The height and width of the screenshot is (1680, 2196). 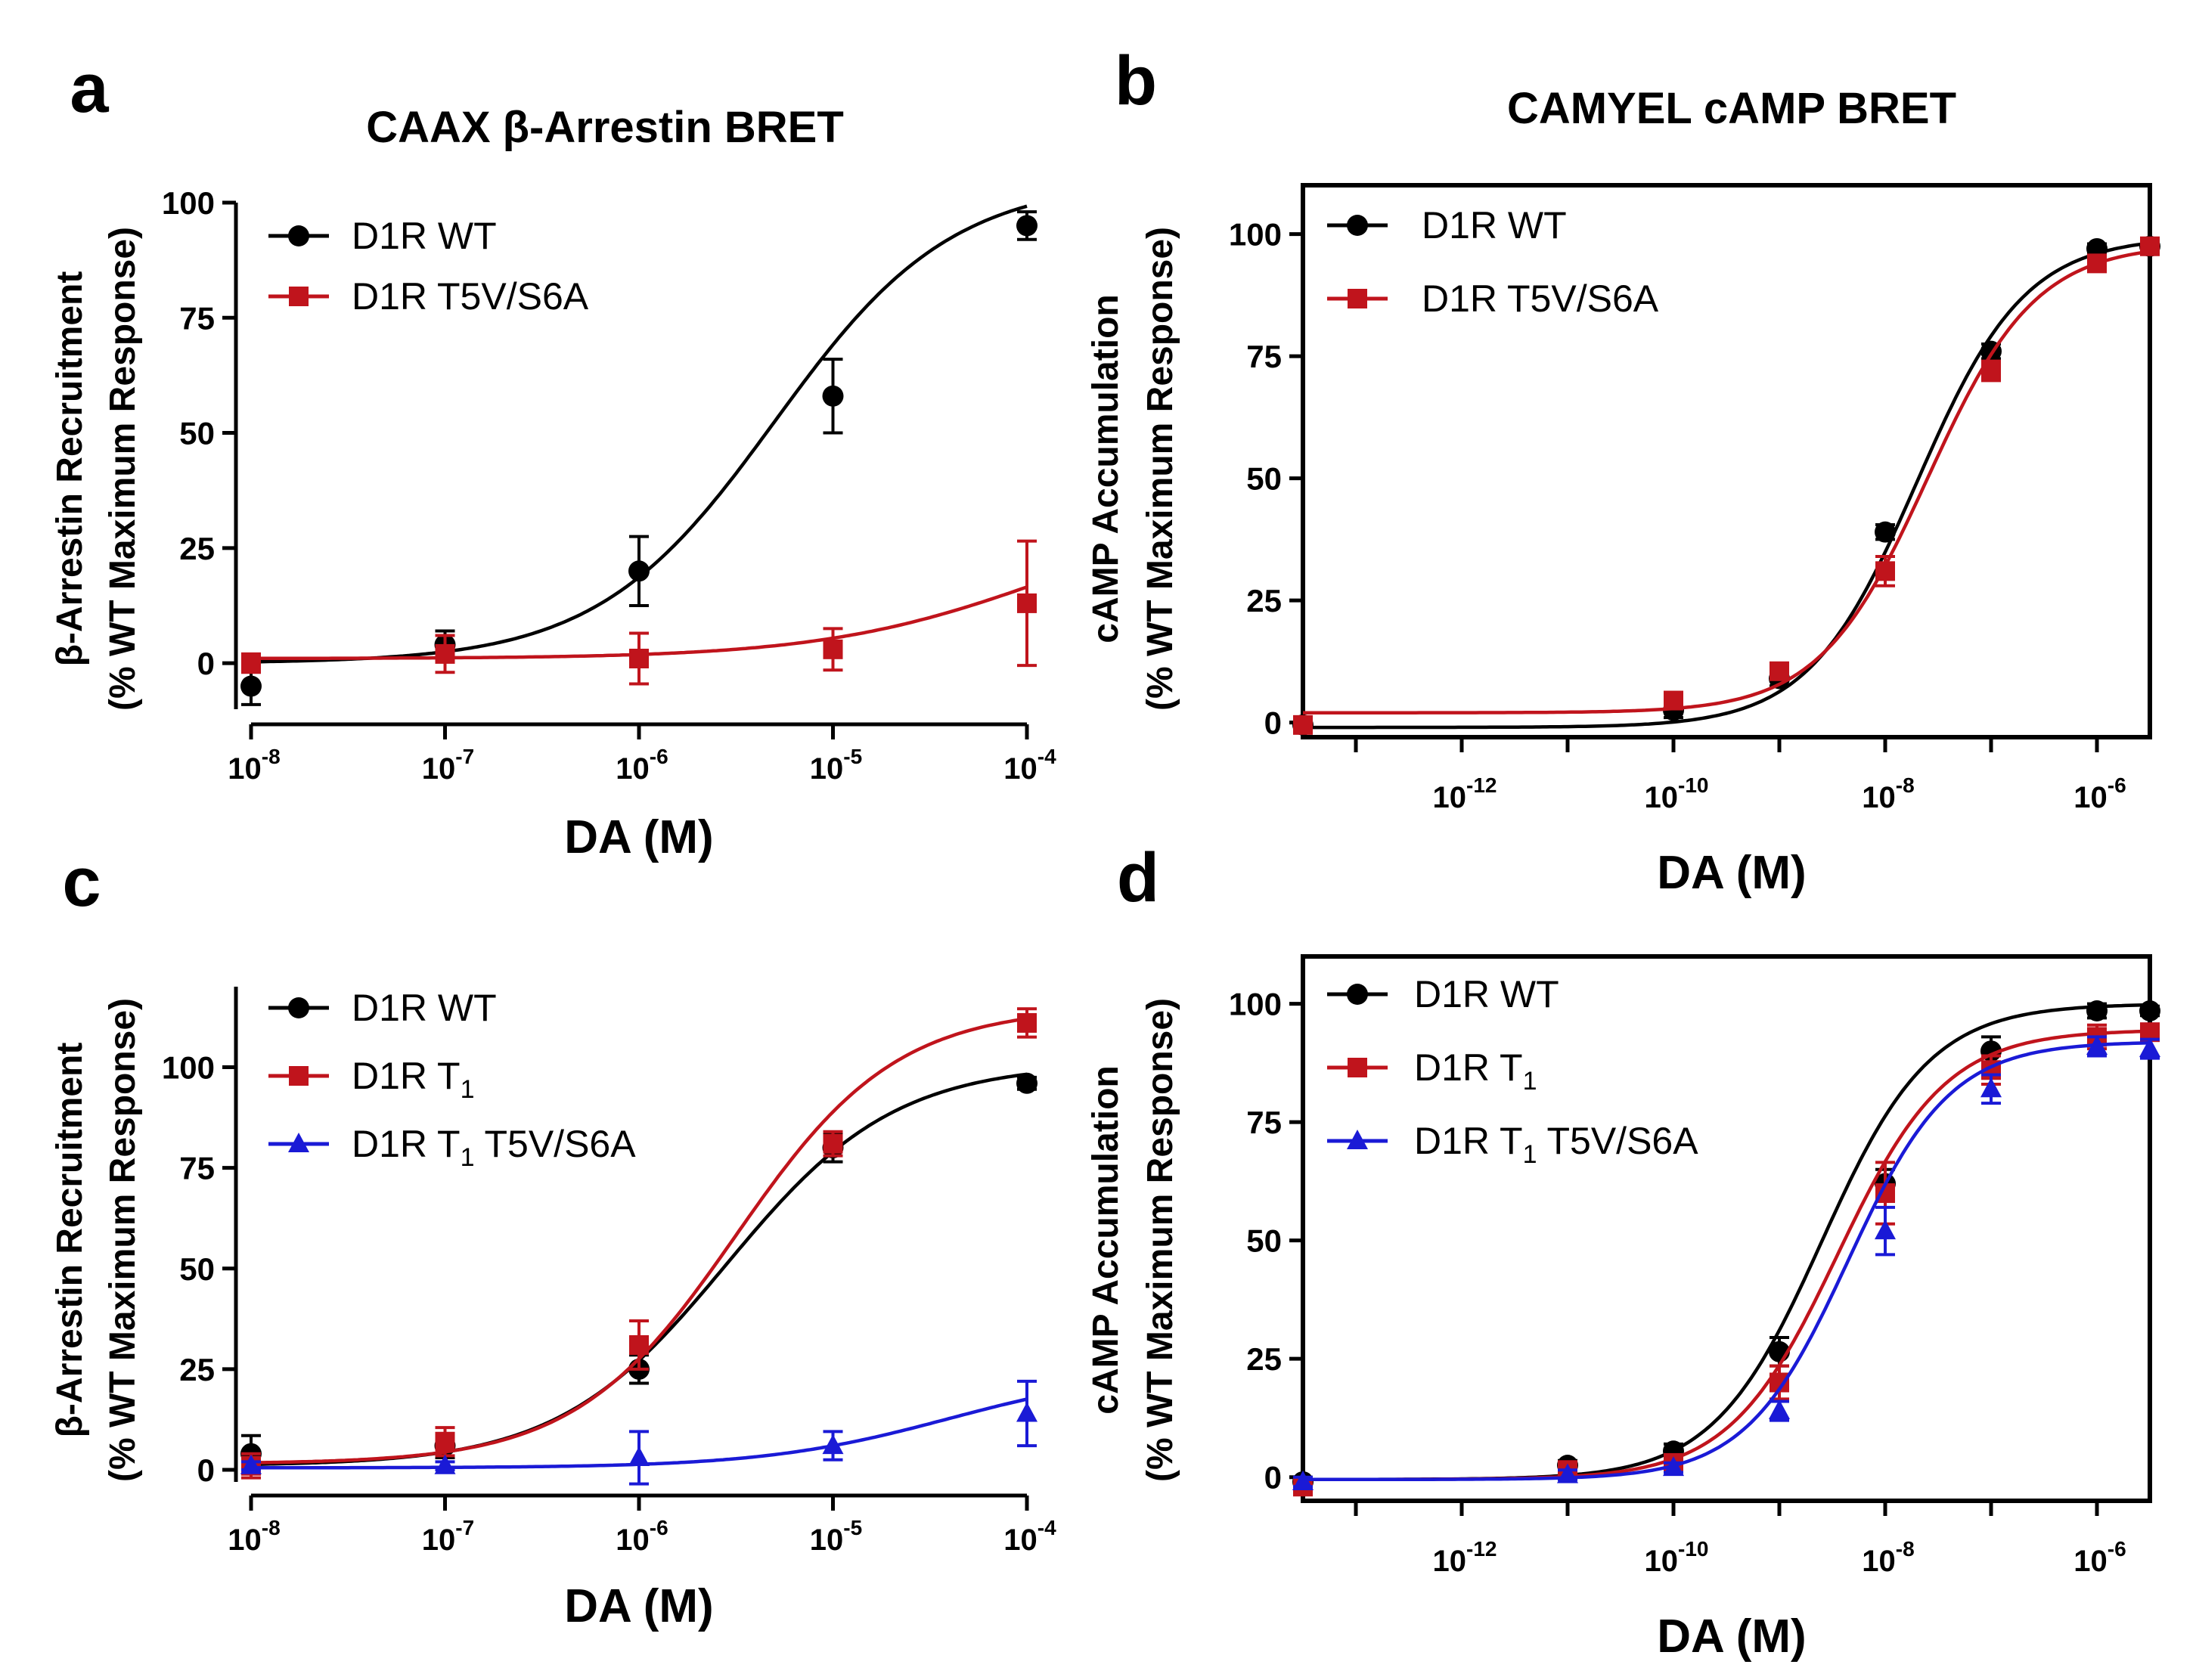 I want to click on chart-title: CAMYEL cAMP BRET, so click(x=1731, y=108).